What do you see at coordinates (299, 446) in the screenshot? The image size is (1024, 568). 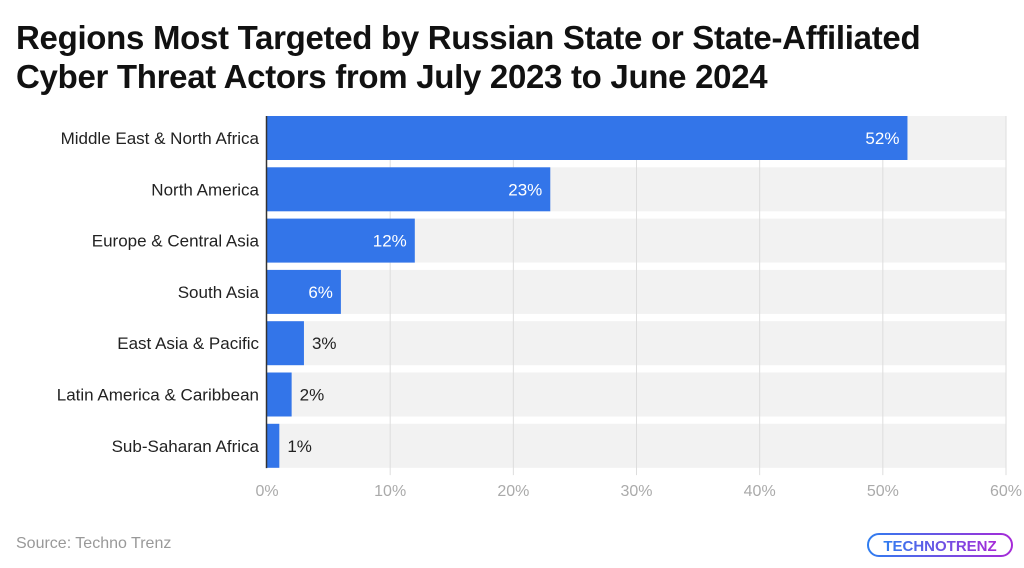 I see `data-label: 1%` at bounding box center [299, 446].